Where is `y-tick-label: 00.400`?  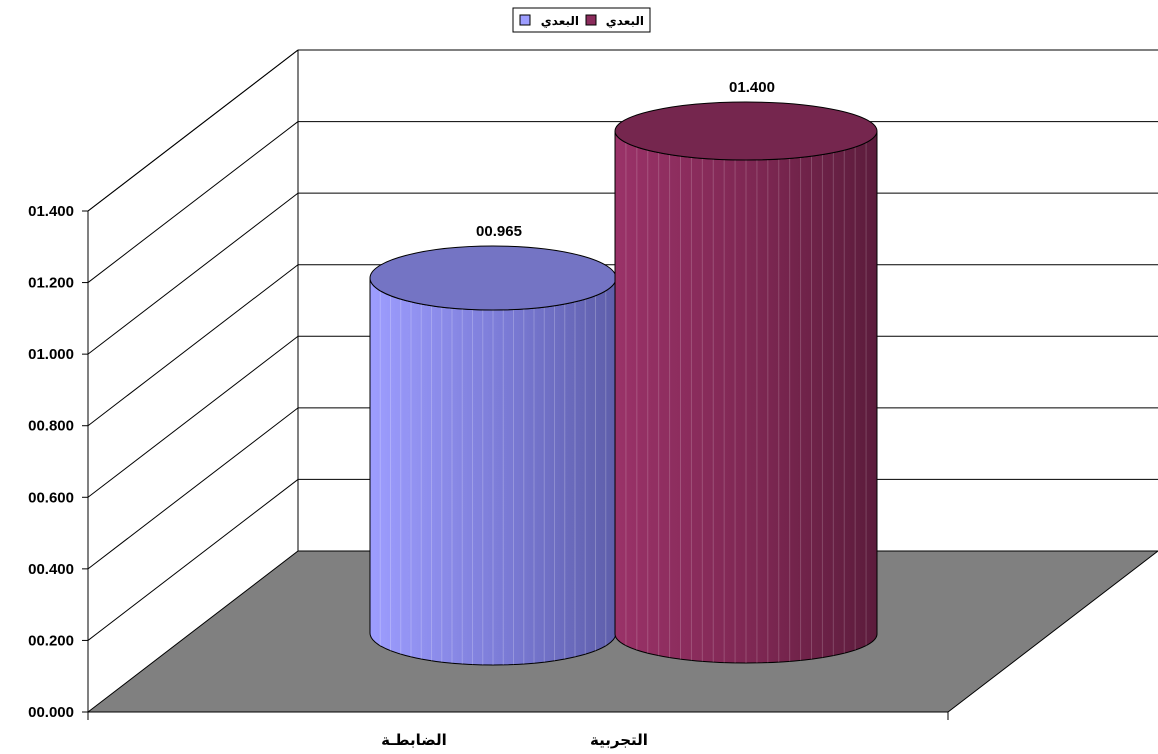 y-tick-label: 00.400 is located at coordinates (51, 569).